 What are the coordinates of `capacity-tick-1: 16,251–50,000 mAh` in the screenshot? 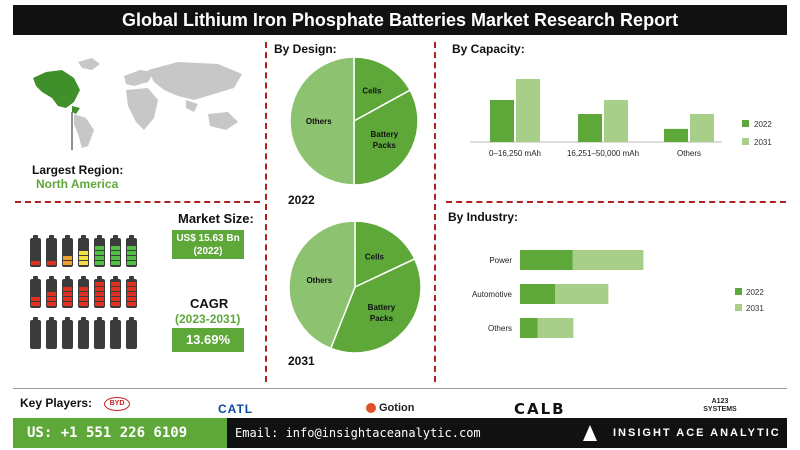 It's located at (603, 153).